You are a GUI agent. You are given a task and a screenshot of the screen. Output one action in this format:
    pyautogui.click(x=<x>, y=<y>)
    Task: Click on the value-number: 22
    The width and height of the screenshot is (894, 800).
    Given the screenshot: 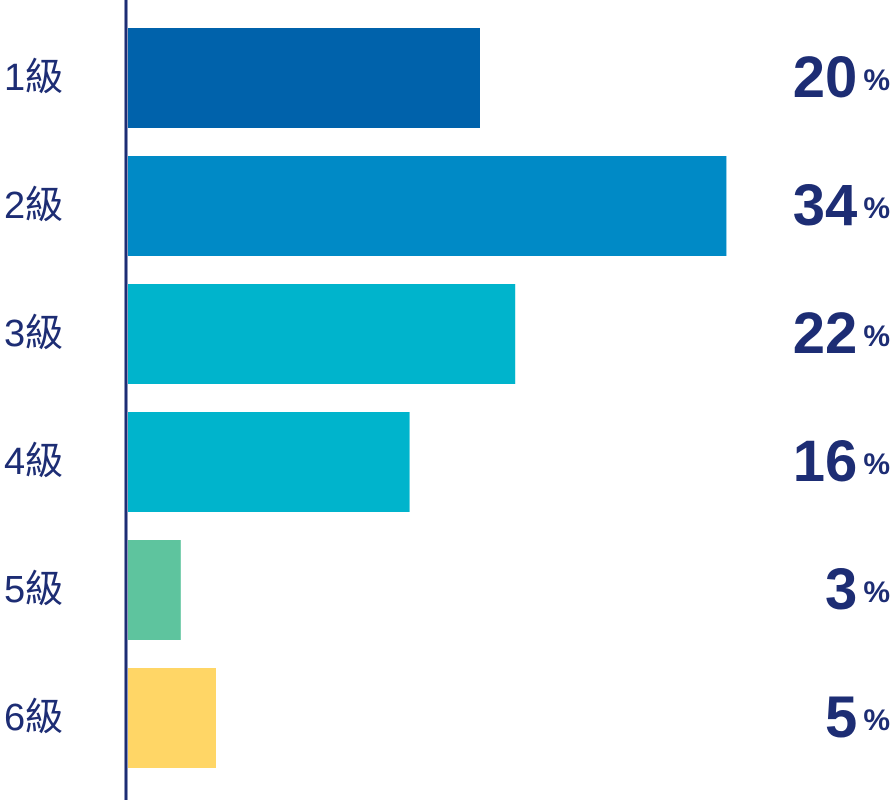 What is the action you would take?
    pyautogui.click(x=825, y=333)
    